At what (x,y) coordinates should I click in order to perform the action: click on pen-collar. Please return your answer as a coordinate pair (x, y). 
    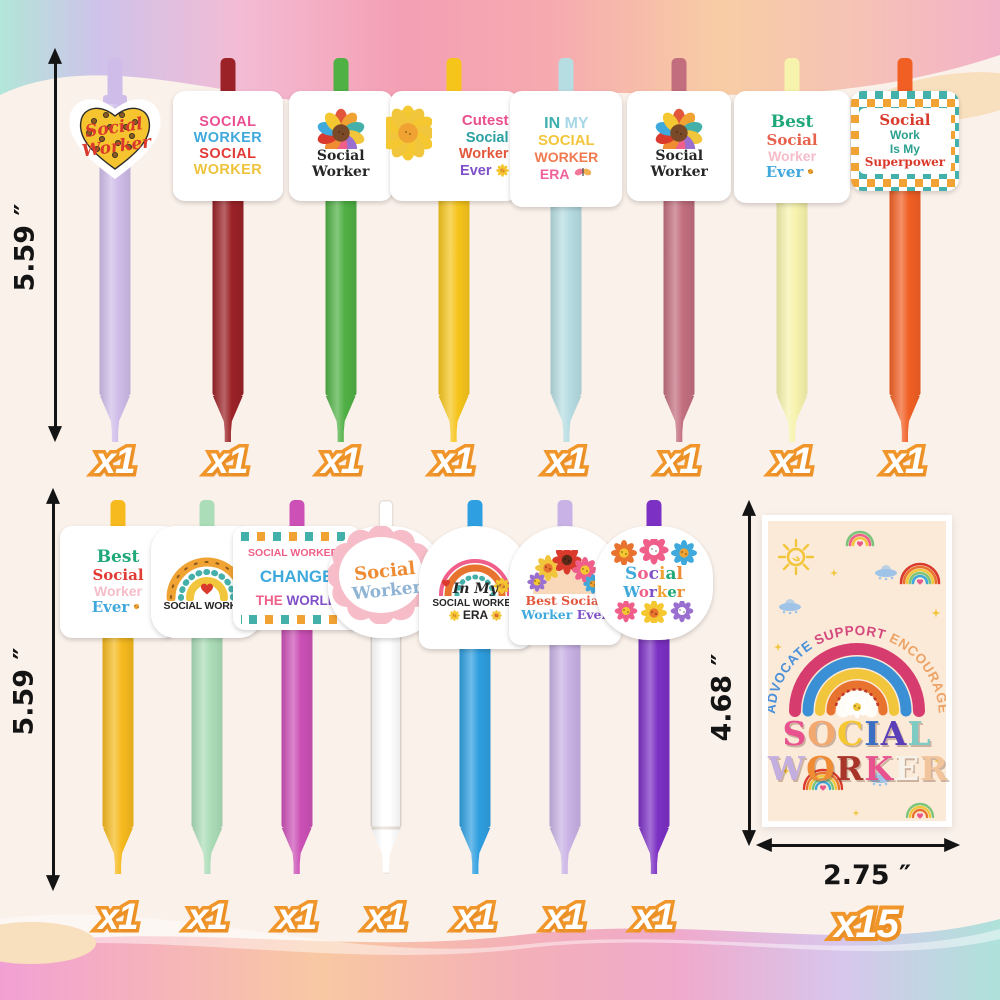
    Looking at the image, I should click on (115, 100).